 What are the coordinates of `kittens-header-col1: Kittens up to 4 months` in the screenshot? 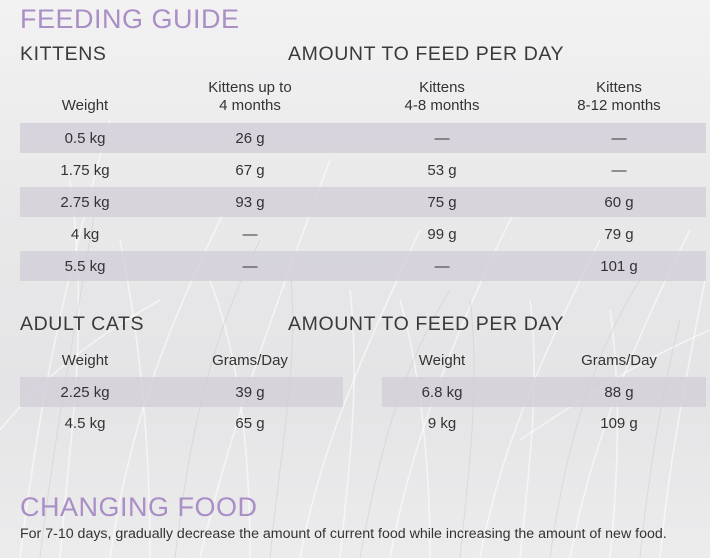 It's located at (249, 97).